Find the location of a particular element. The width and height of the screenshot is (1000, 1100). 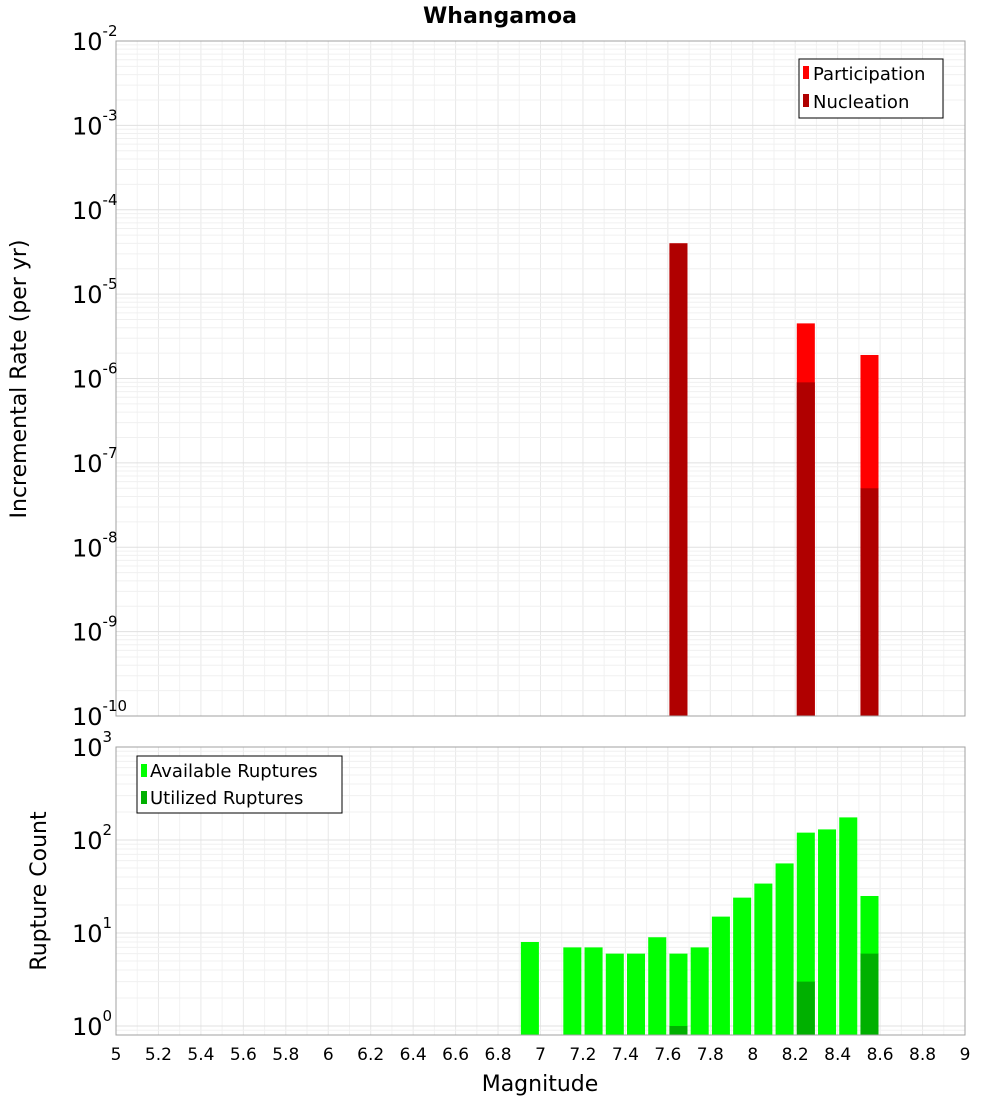

x-tick-label: 7.8 is located at coordinates (710, 1055).